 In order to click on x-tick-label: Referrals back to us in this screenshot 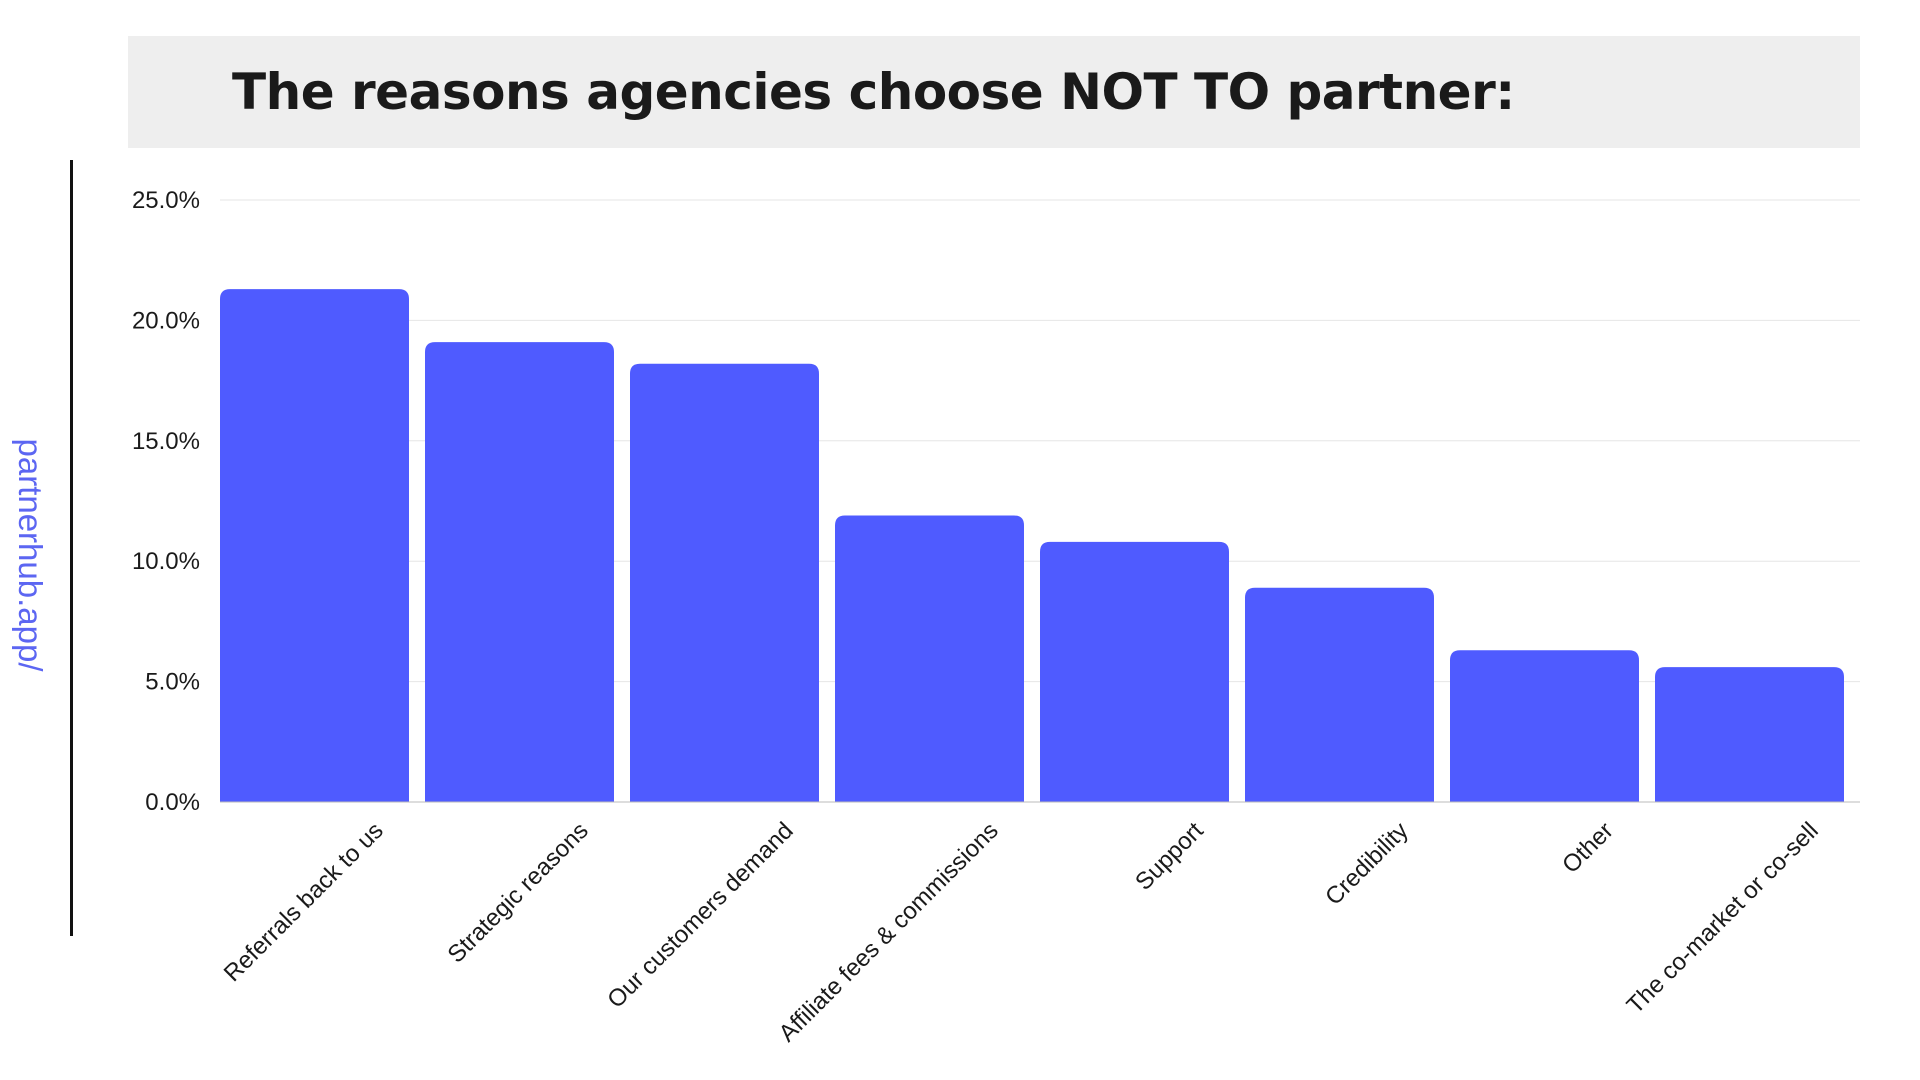, I will do `click(304, 902)`.